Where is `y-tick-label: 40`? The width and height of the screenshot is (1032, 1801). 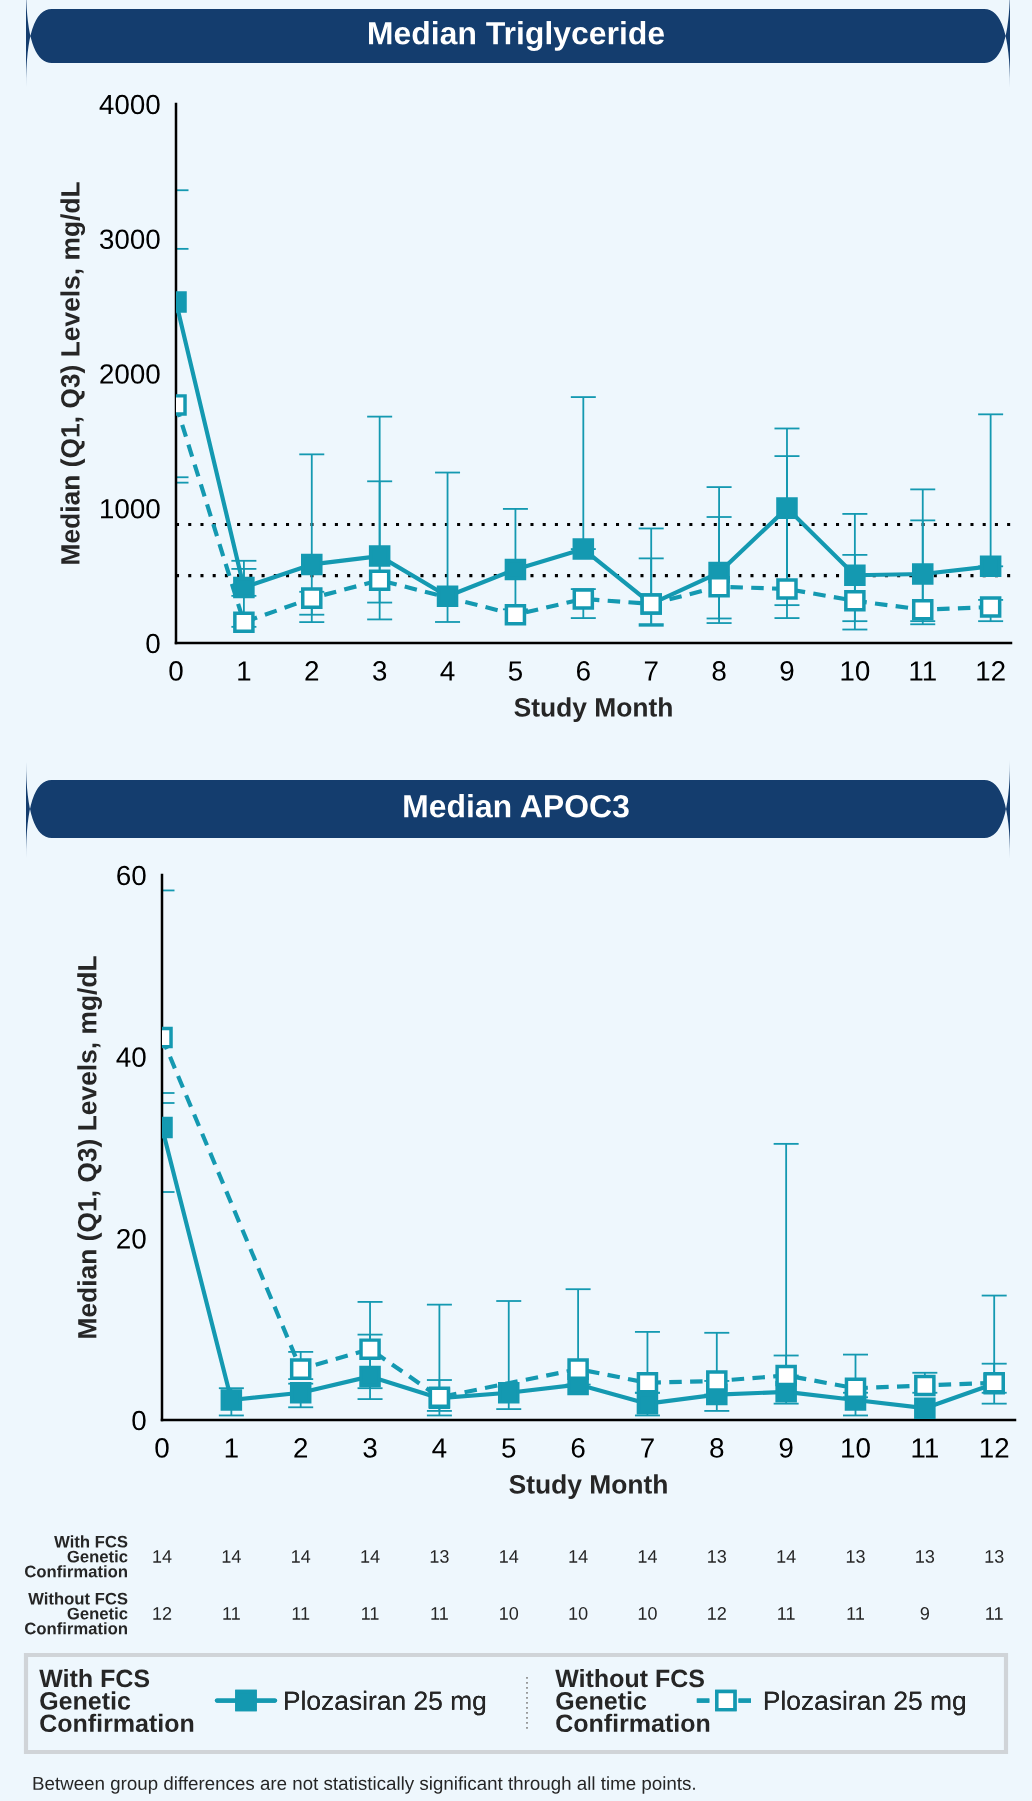
y-tick-label: 40 is located at coordinates (131, 1057).